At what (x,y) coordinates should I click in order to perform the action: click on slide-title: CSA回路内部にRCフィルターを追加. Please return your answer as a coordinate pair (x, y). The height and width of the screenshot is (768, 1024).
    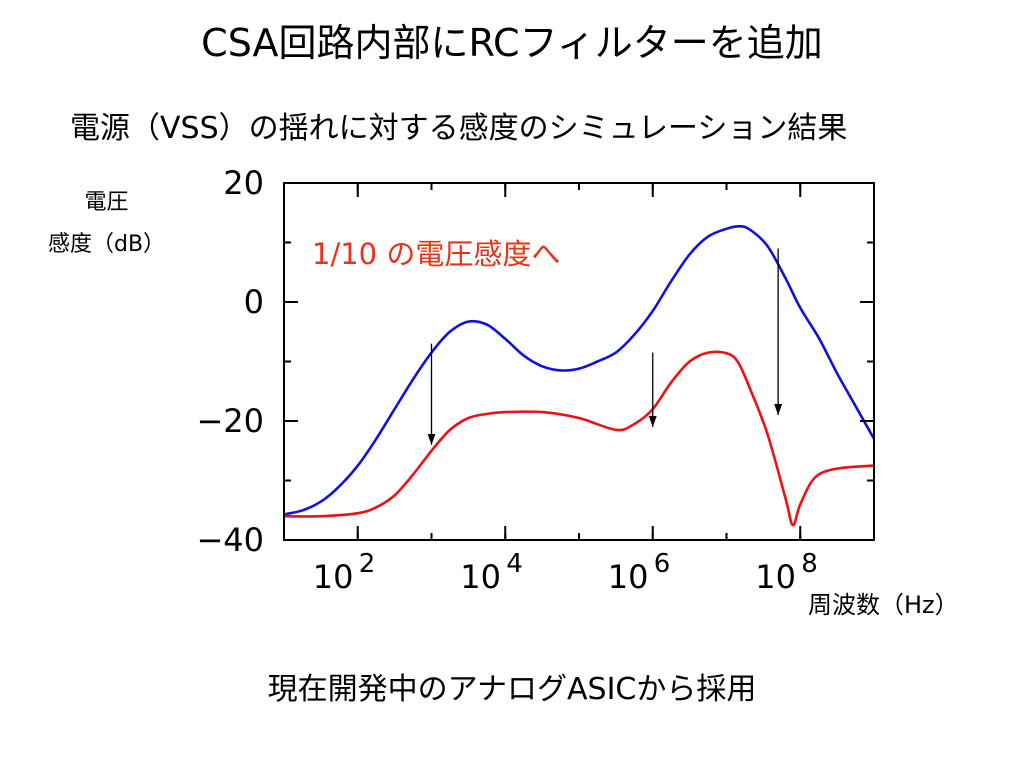
    Looking at the image, I should click on (512, 43).